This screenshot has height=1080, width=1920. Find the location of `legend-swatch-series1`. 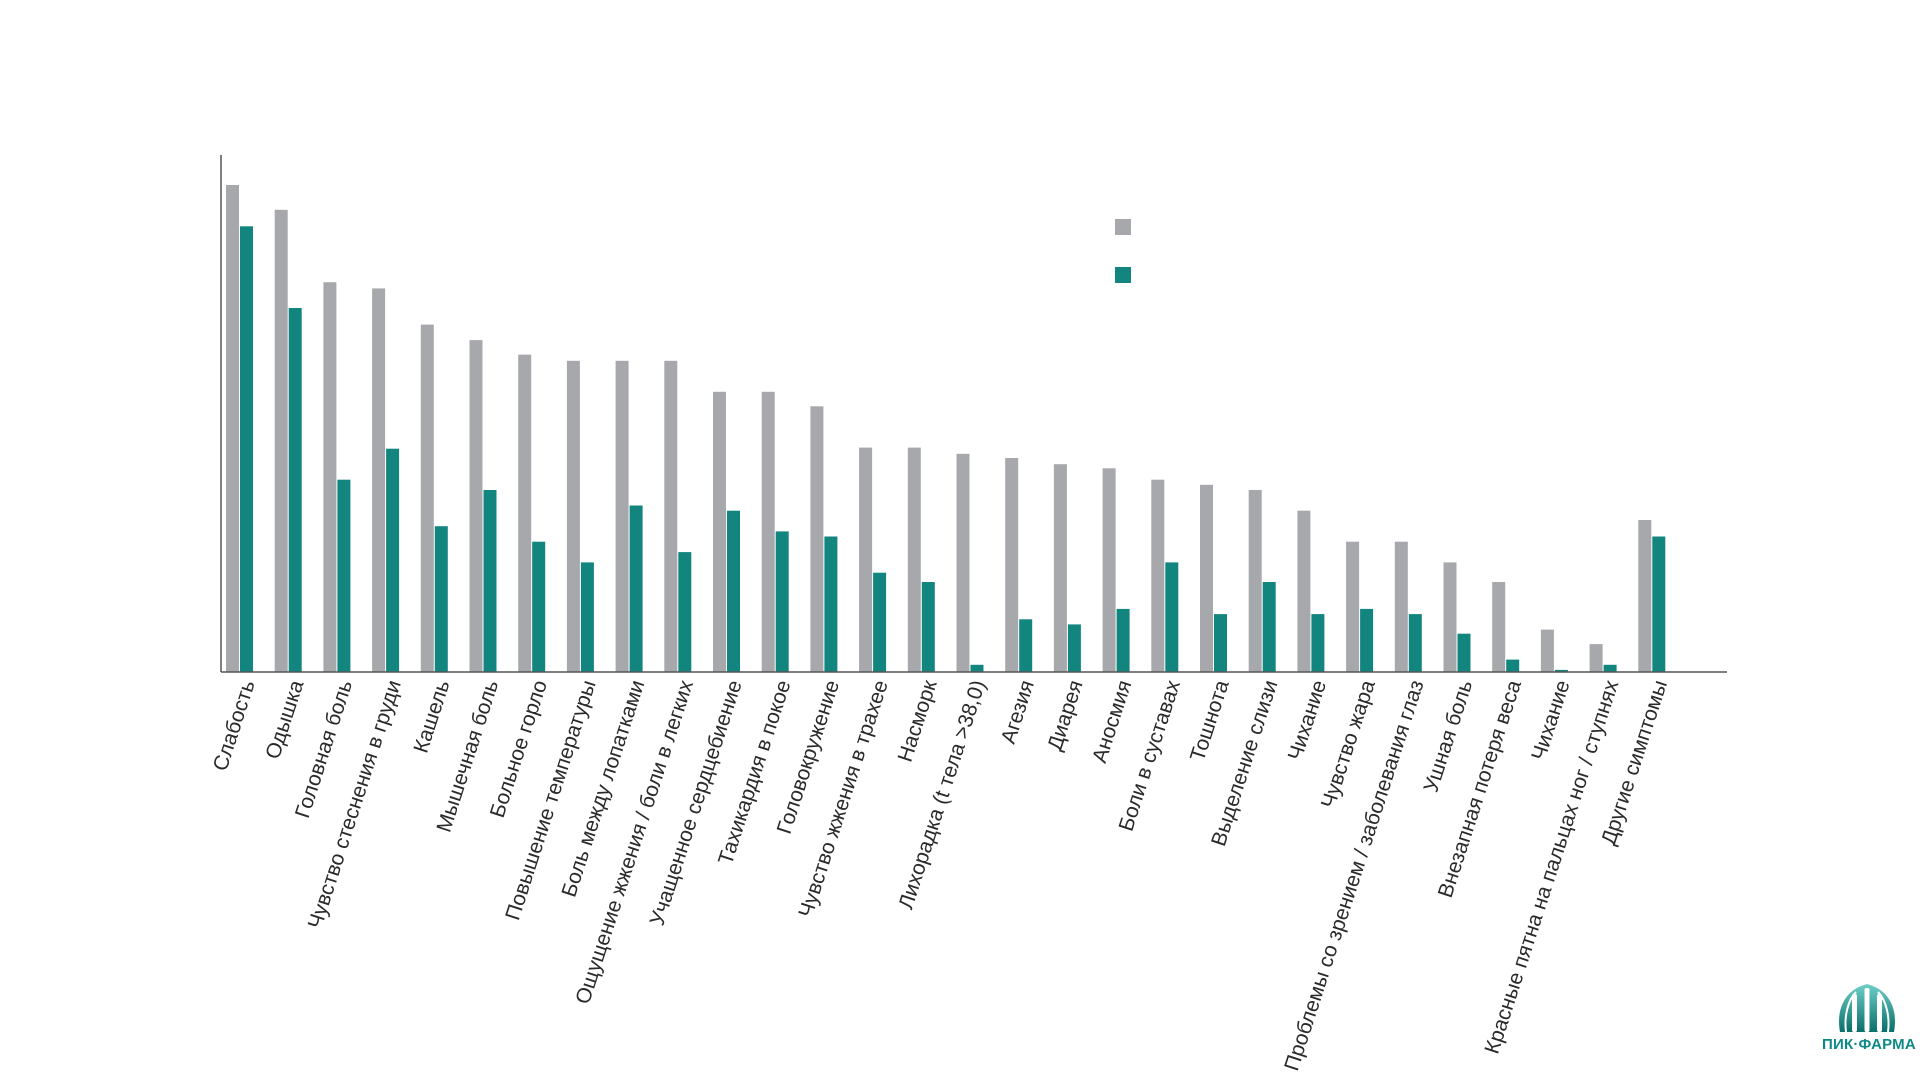

legend-swatch-series1 is located at coordinates (1123, 227).